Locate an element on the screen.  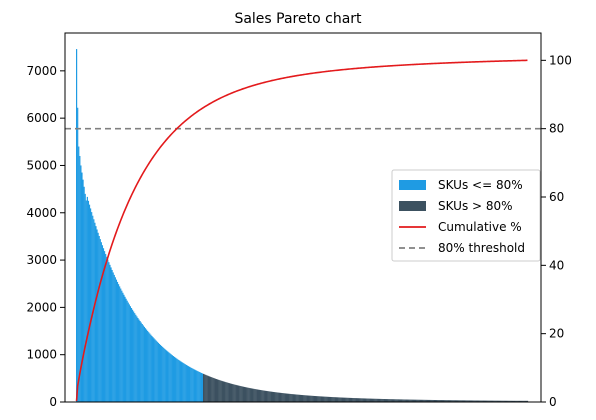
legend-swatch is located at coordinates (412, 206).